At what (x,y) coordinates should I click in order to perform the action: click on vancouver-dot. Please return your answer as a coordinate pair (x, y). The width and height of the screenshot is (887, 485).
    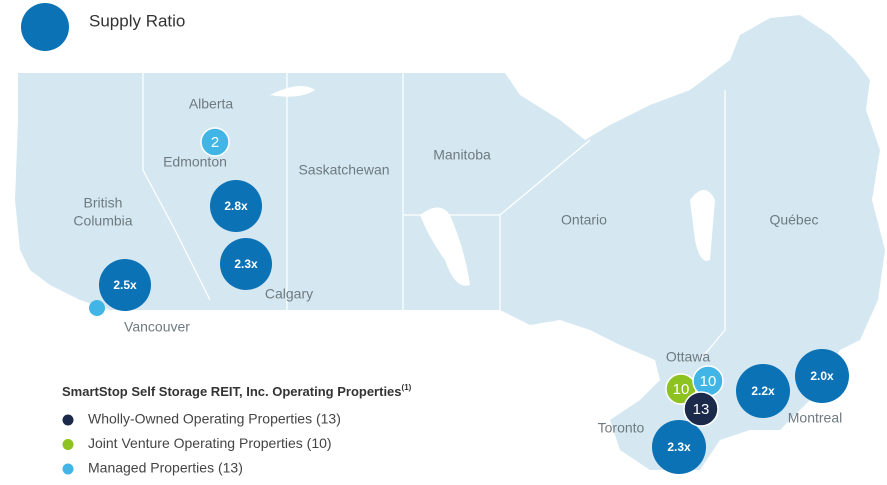
    Looking at the image, I should click on (97, 308).